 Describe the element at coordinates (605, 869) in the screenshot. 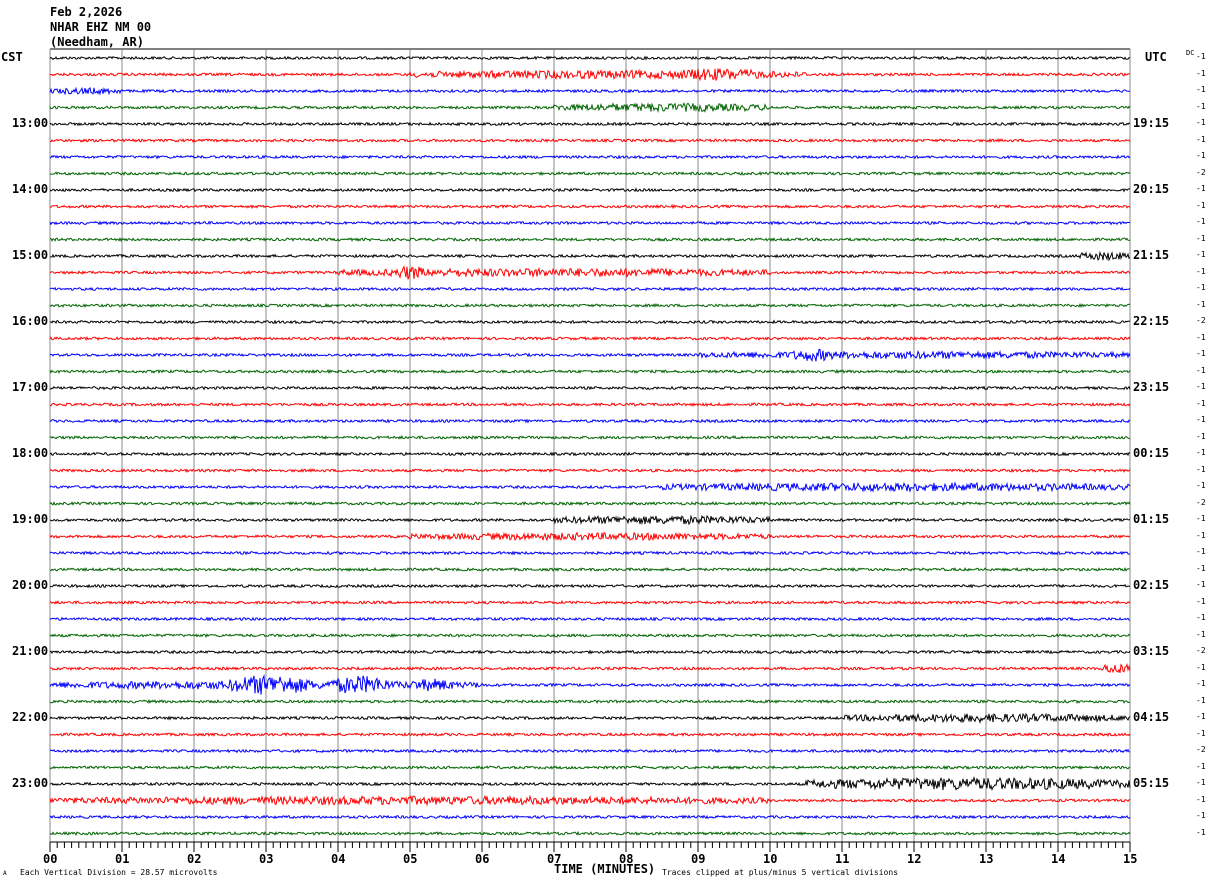

I see `x-axis-title: TIME (MINUTES)` at that location.